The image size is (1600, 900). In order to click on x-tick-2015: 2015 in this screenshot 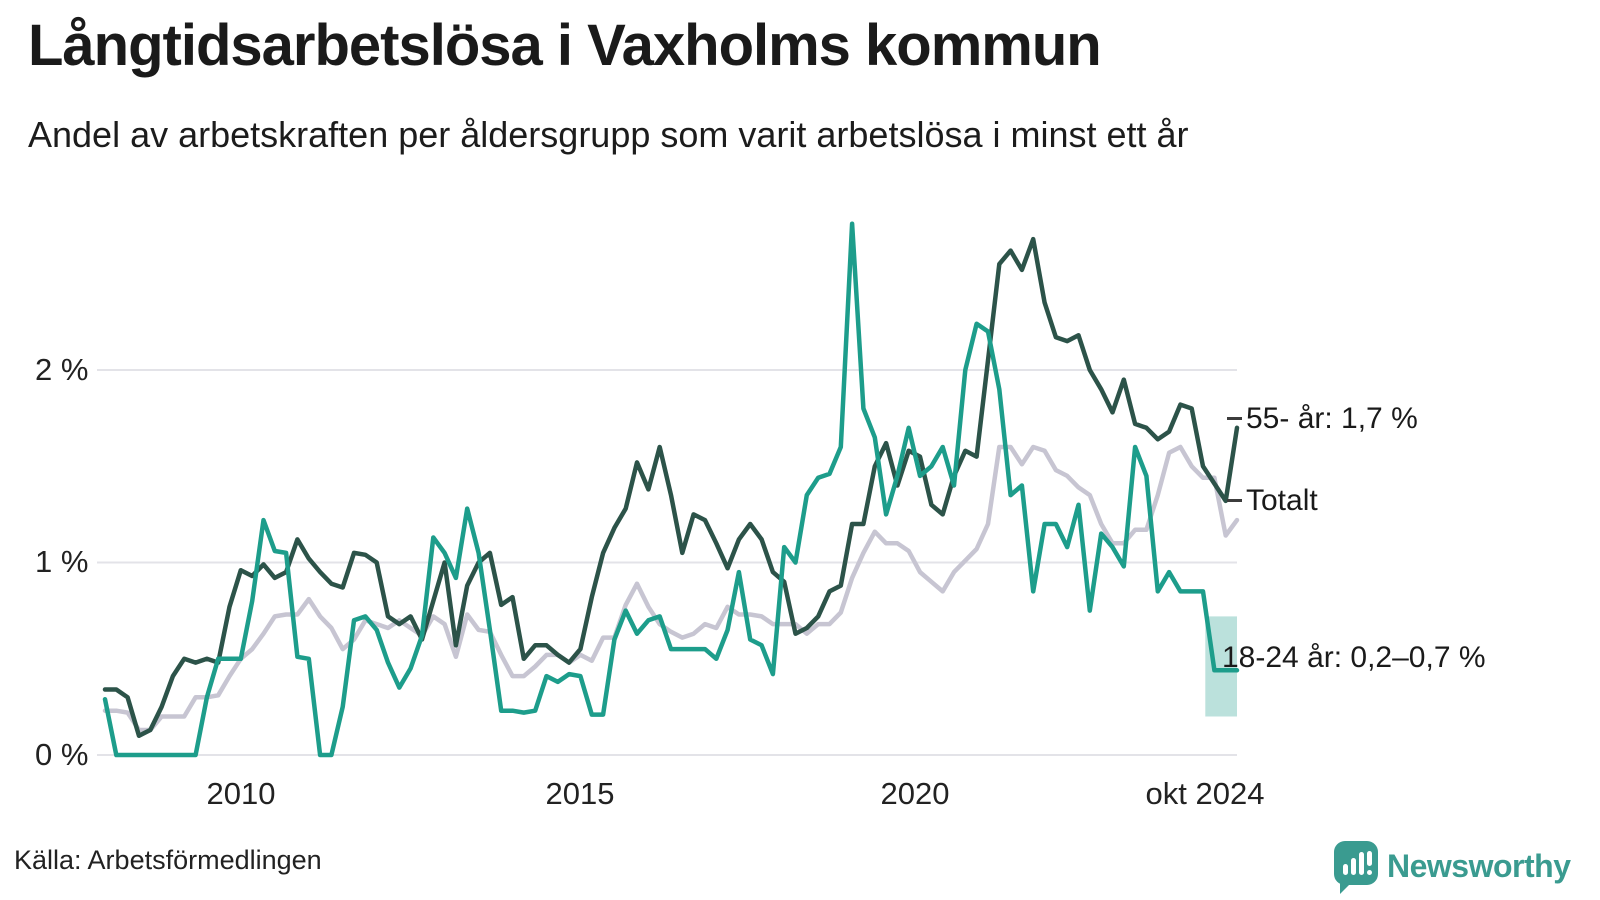, I will do `click(580, 793)`.